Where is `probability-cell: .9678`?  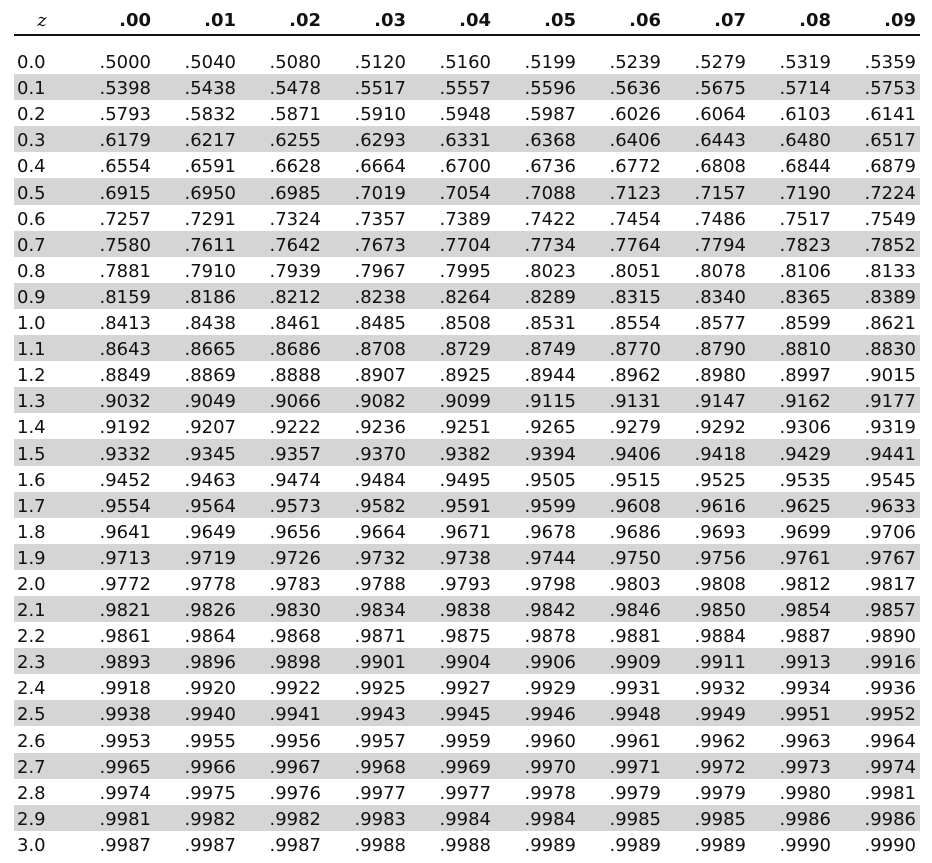 probability-cell: .9678 is located at coordinates (550, 532).